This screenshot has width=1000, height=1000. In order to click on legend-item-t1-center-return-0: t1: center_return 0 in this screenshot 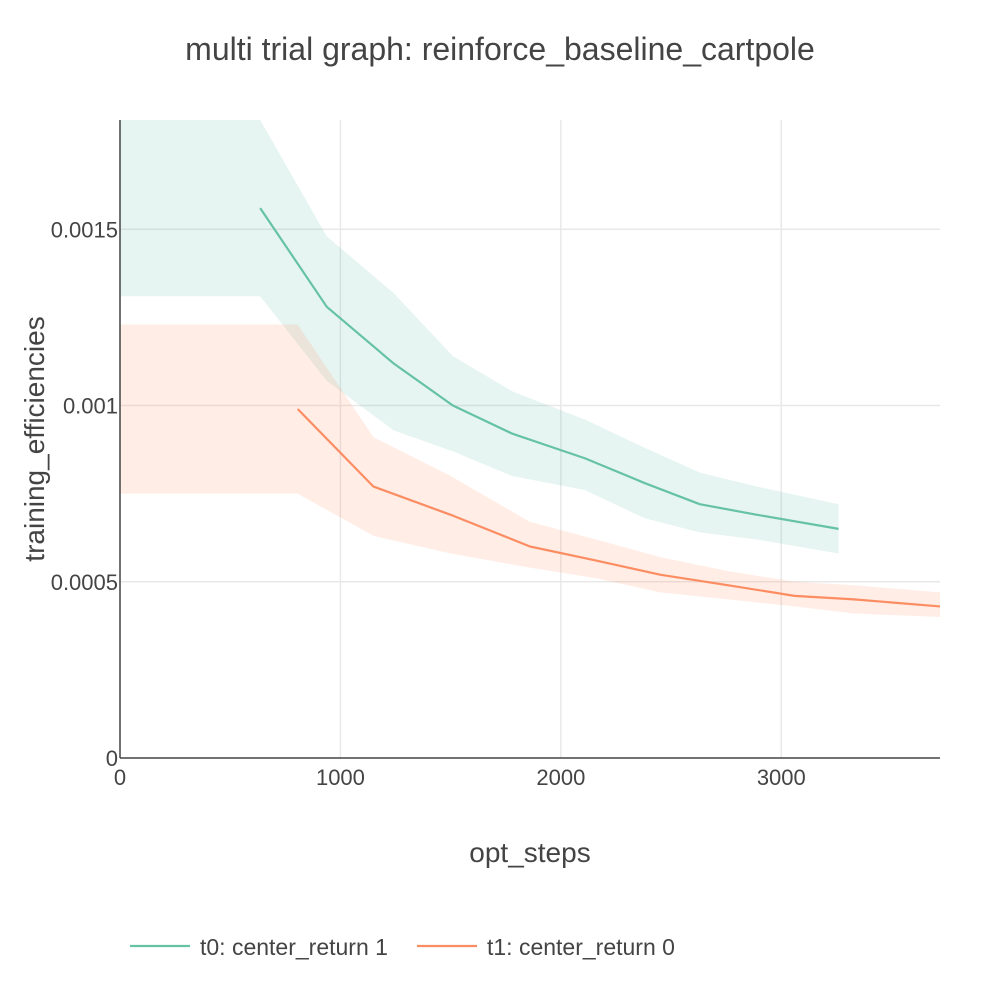, I will do `click(546, 947)`.